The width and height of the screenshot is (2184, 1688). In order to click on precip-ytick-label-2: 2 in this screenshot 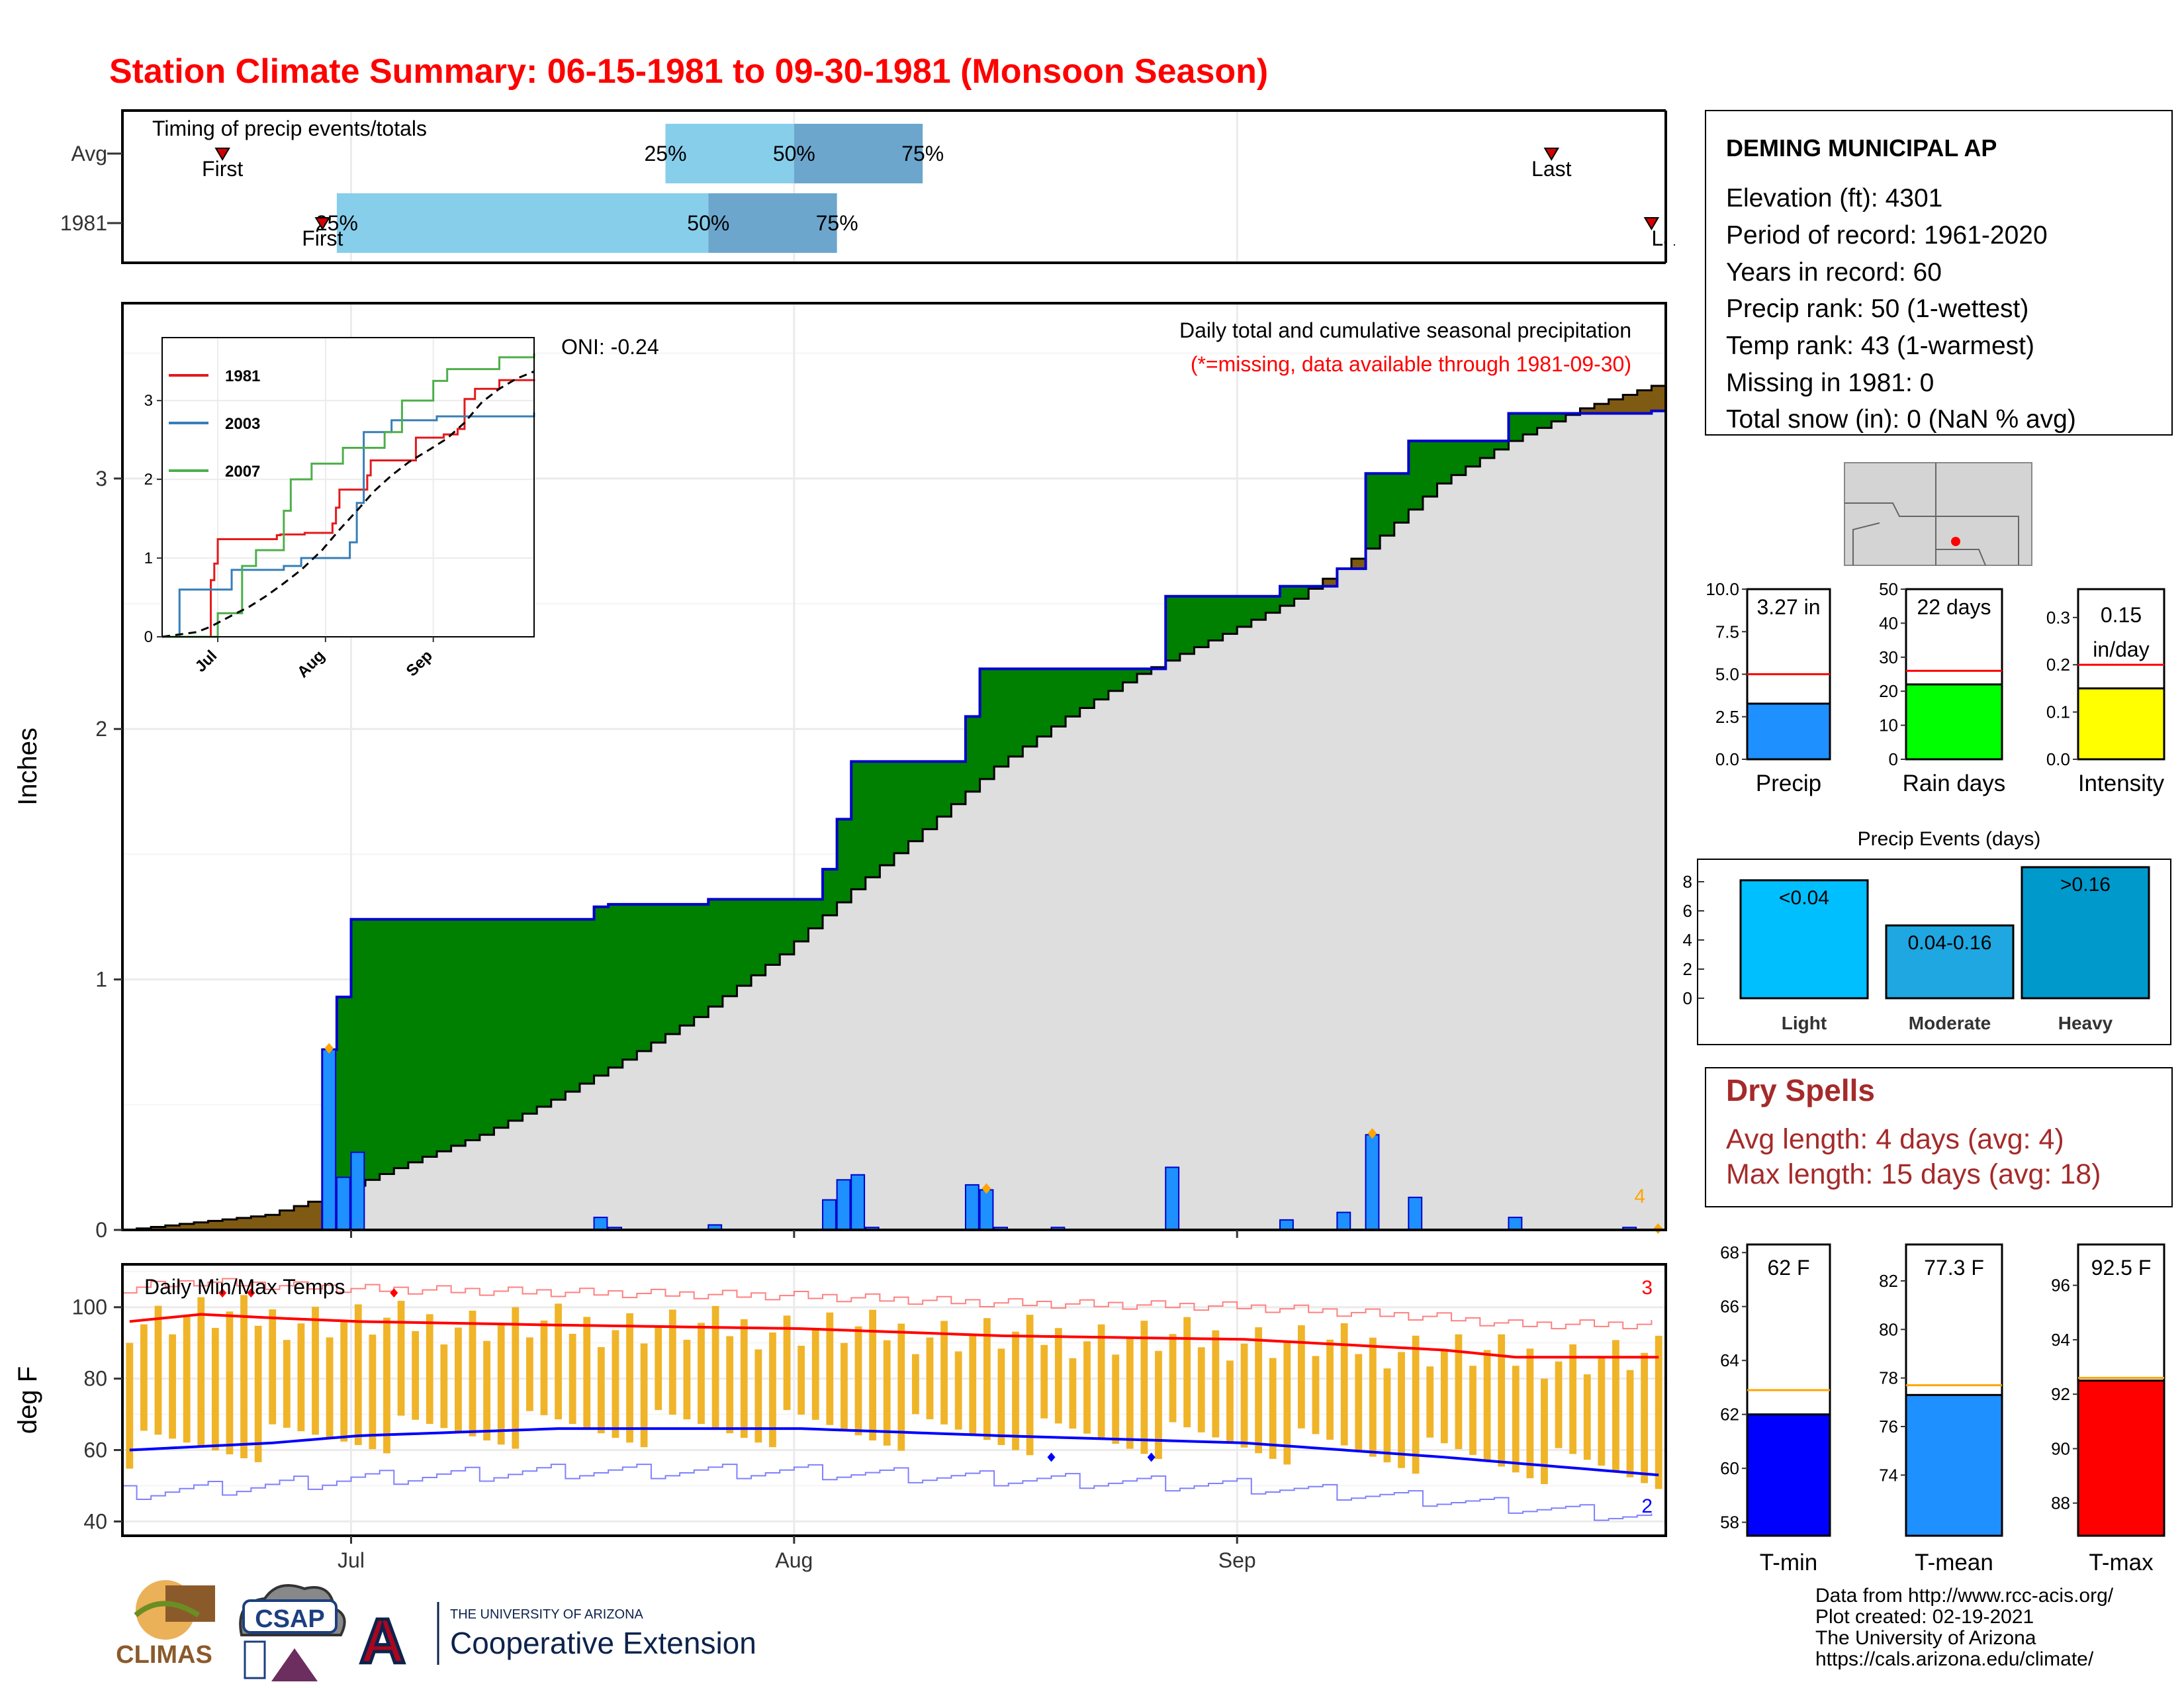, I will do `click(101, 729)`.